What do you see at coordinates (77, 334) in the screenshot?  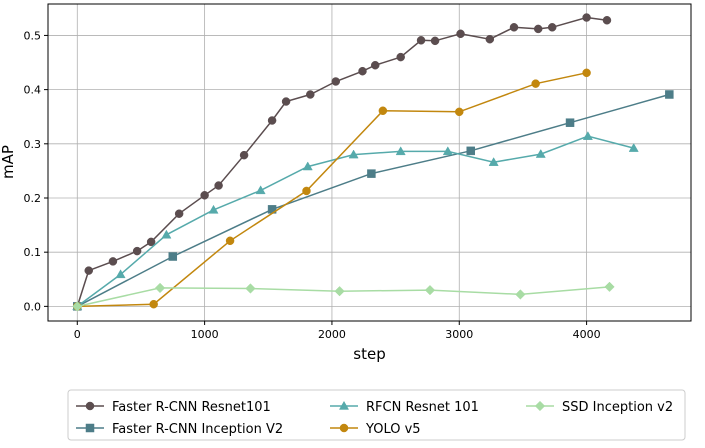 I see `x-tick-label: 0` at bounding box center [77, 334].